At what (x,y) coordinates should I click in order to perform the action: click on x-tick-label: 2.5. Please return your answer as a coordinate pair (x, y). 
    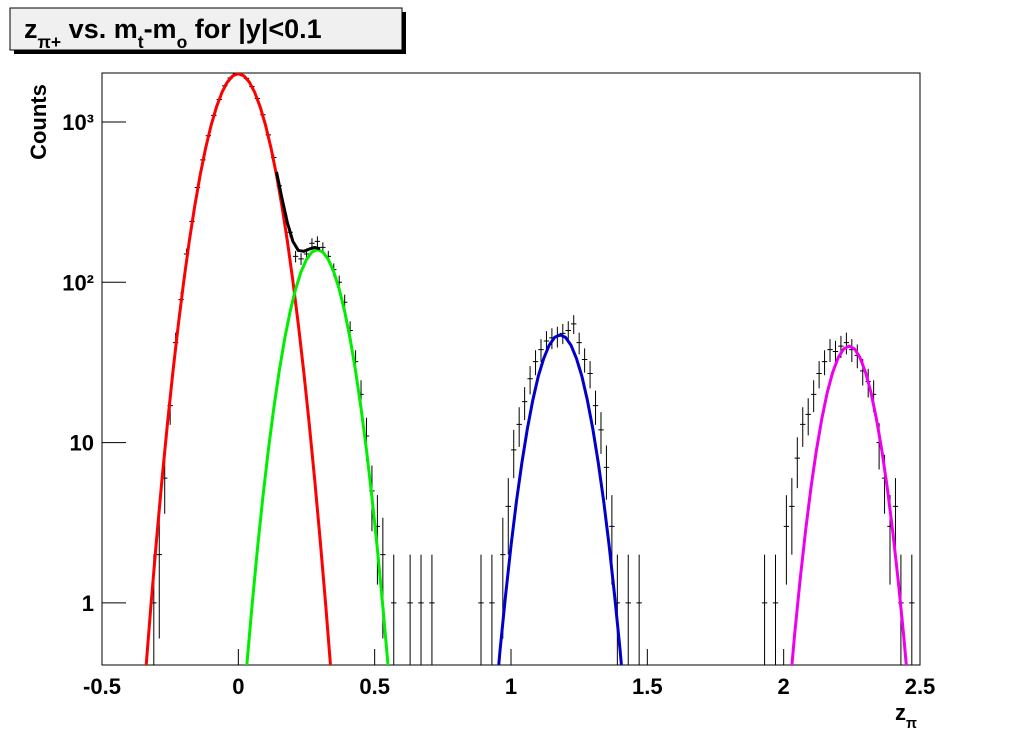
    Looking at the image, I should click on (920, 686).